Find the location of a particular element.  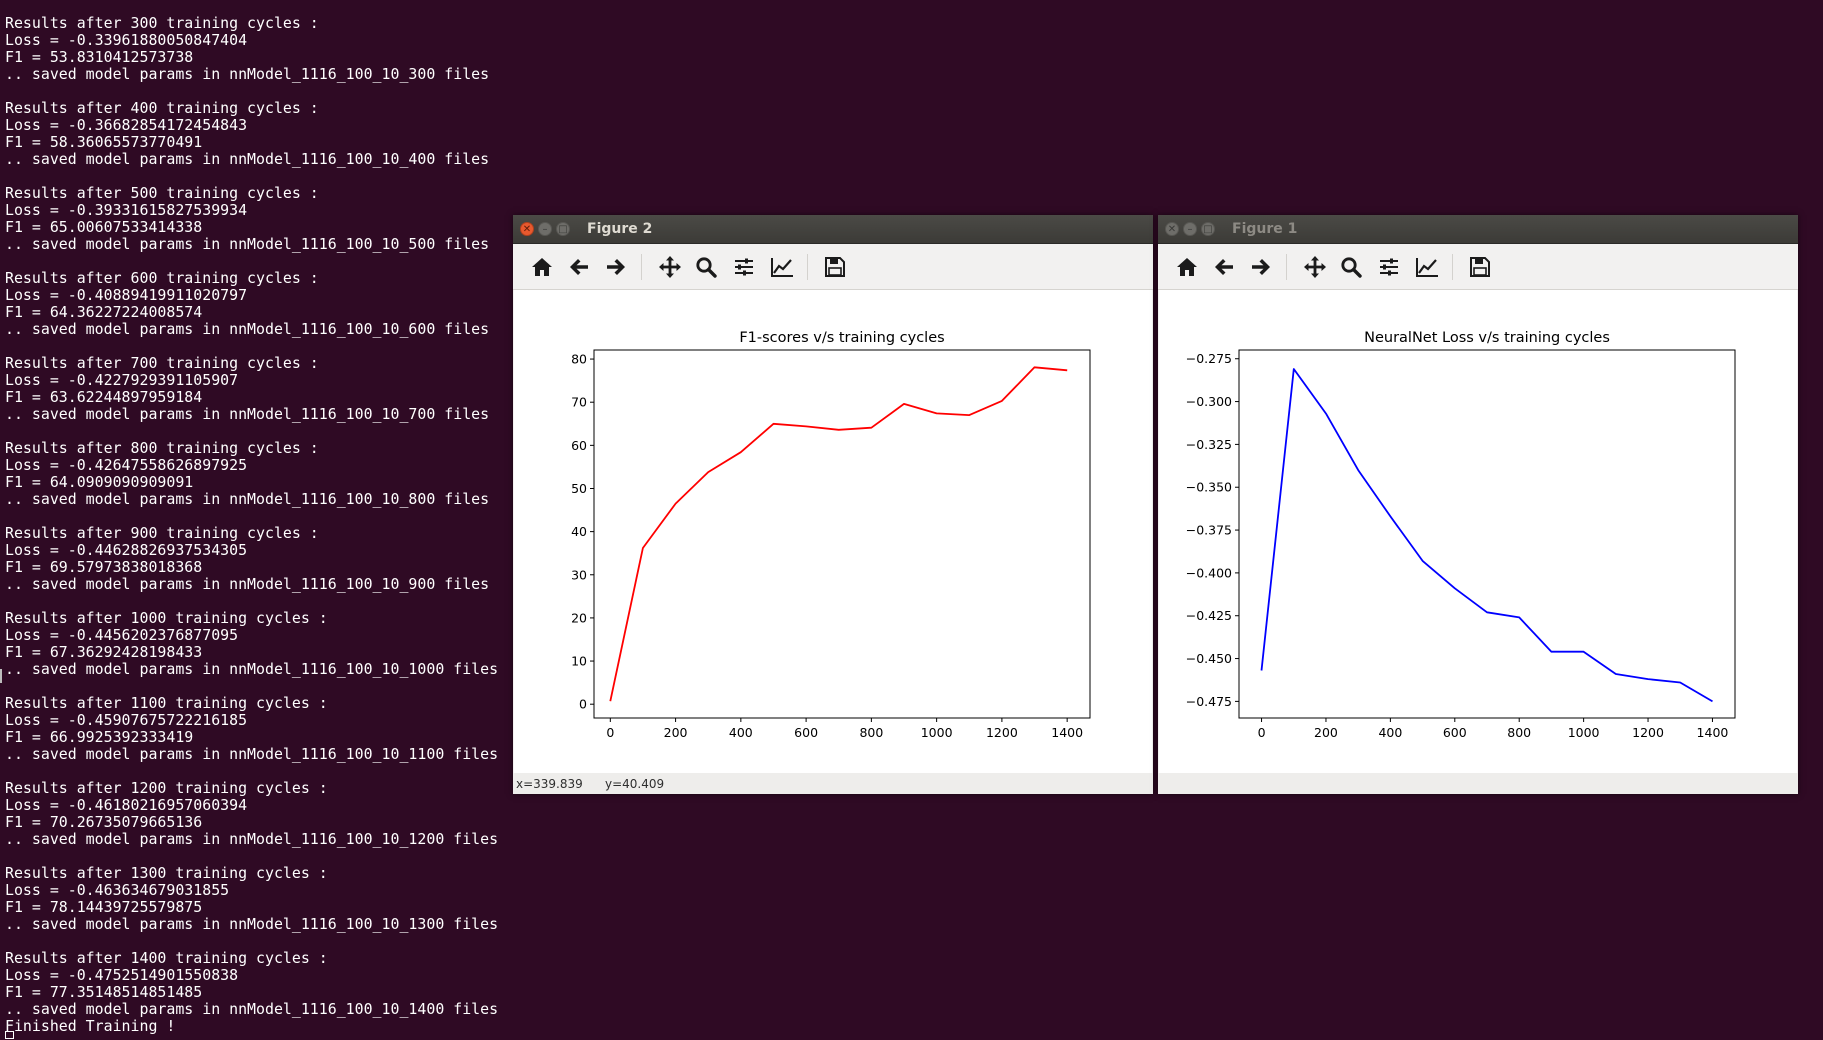

y-tick-label: −0.300 is located at coordinates (1209, 401).